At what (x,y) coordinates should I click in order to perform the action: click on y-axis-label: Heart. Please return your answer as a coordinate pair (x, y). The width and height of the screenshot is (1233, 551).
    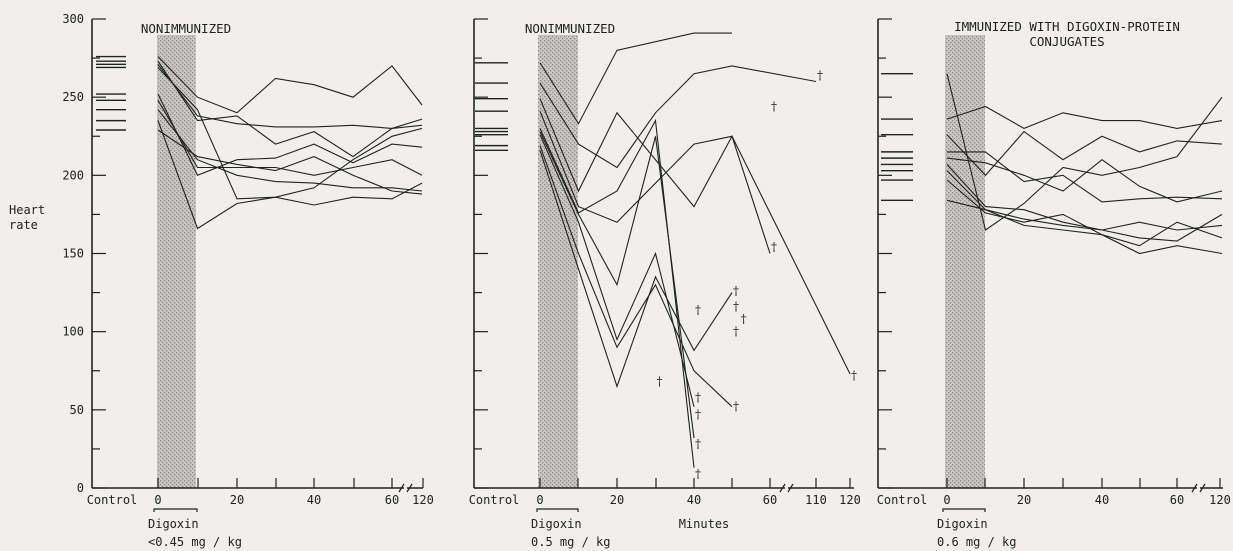
    Looking at the image, I should click on (27, 210).